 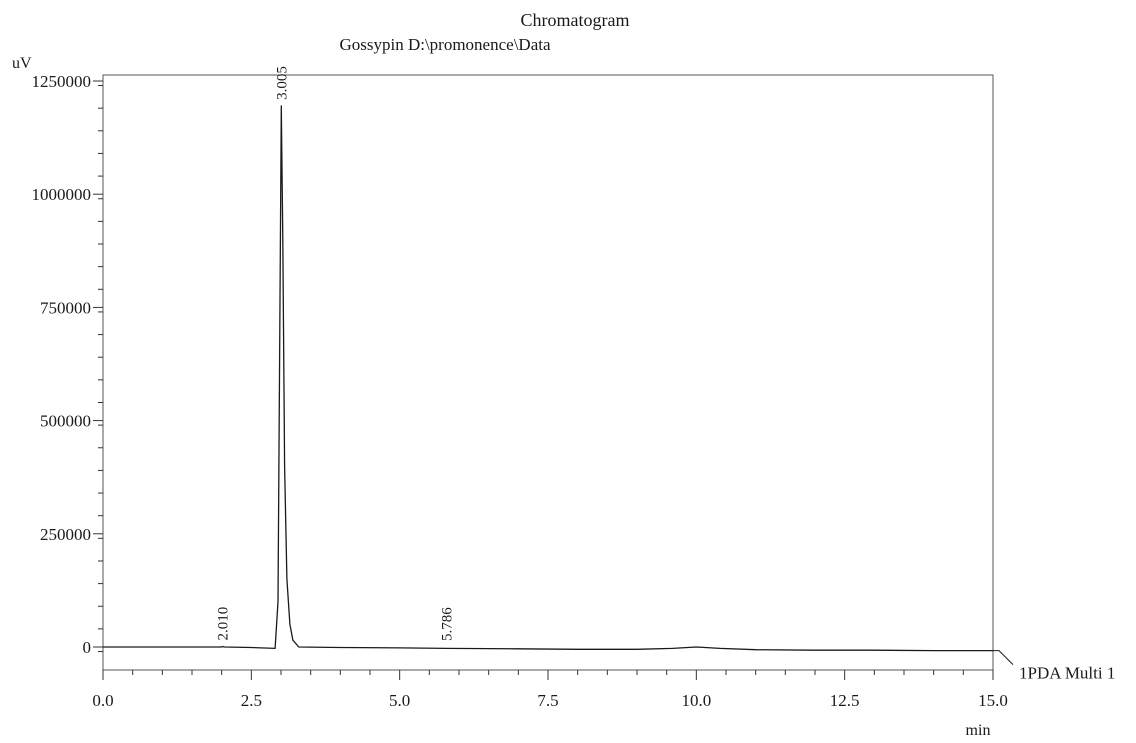 What do you see at coordinates (550, 690) in the screenshot?
I see `x-axis-ticks: 0.0 2.5 5.0 7.5 10.0 12.5 15.0` at bounding box center [550, 690].